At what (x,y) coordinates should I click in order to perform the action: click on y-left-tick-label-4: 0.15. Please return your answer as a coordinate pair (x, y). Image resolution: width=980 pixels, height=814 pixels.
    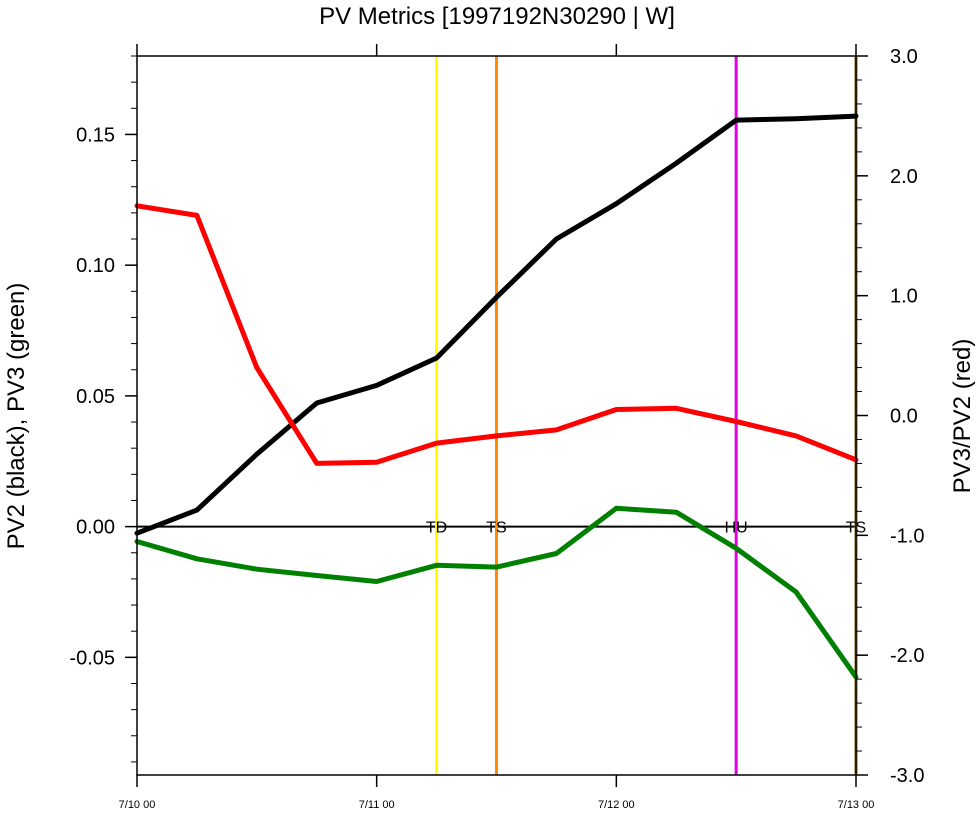
    Looking at the image, I should click on (95, 135).